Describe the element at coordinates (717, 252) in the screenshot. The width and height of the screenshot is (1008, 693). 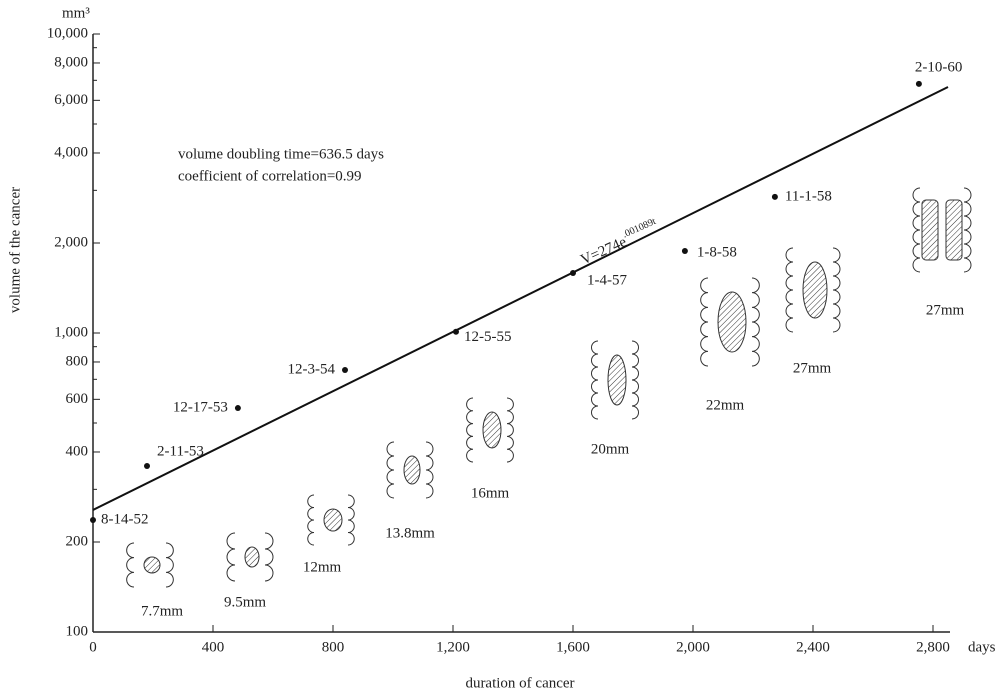
I see `point-label: 1-8-58` at that location.